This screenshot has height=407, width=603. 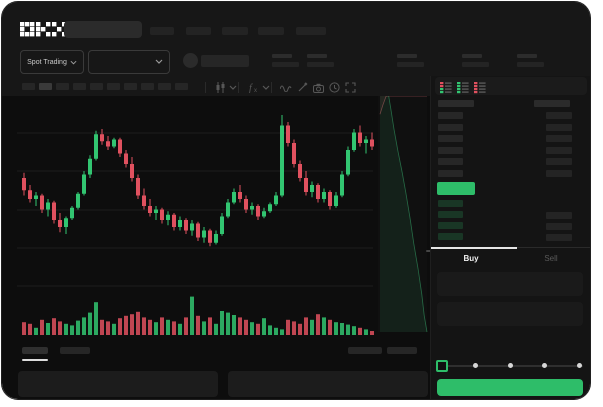 What do you see at coordinates (129, 62) in the screenshot?
I see `pair-selector-dropdown` at bounding box center [129, 62].